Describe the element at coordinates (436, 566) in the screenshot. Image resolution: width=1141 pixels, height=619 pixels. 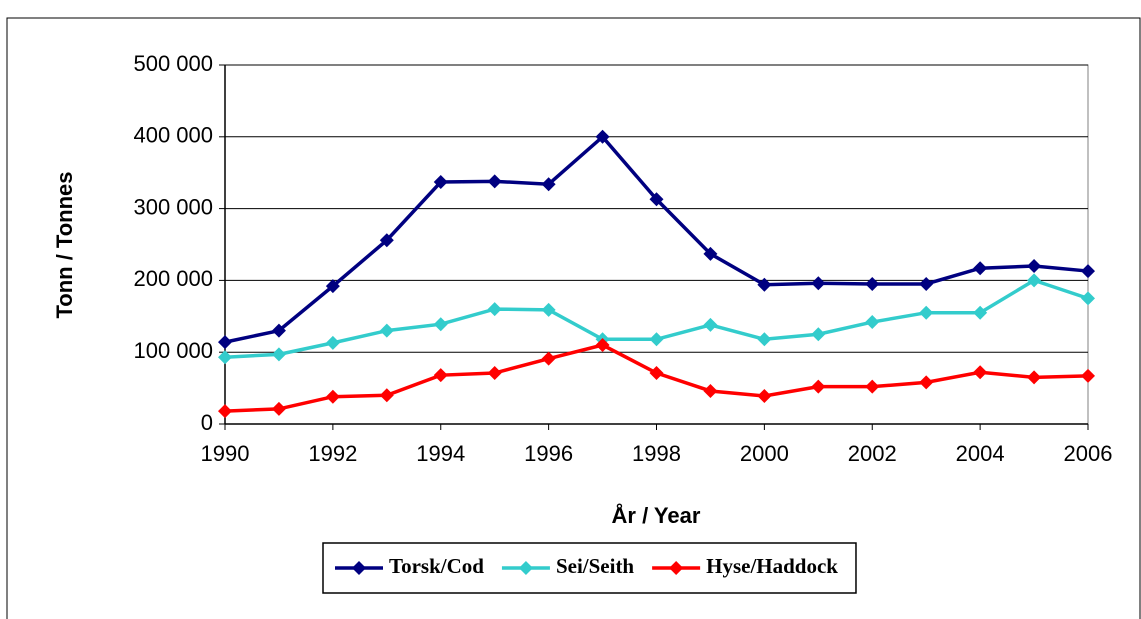
I see `legend-label: Torsk/Cod` at that location.